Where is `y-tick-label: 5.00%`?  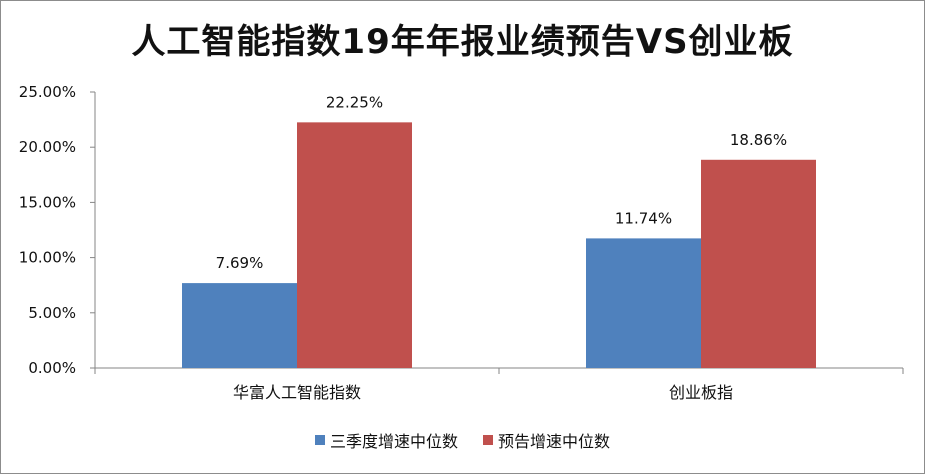
y-tick-label: 5.00% is located at coordinates (52, 313).